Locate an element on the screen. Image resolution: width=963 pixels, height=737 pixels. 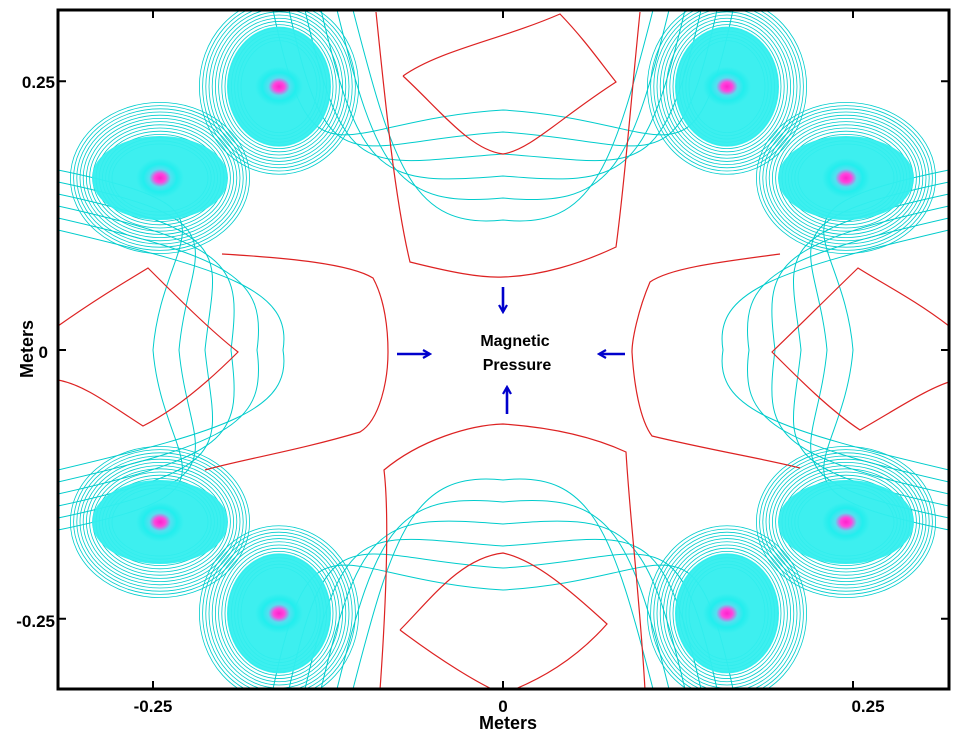
y-tick-label-zero: 0 is located at coordinates (43, 352).